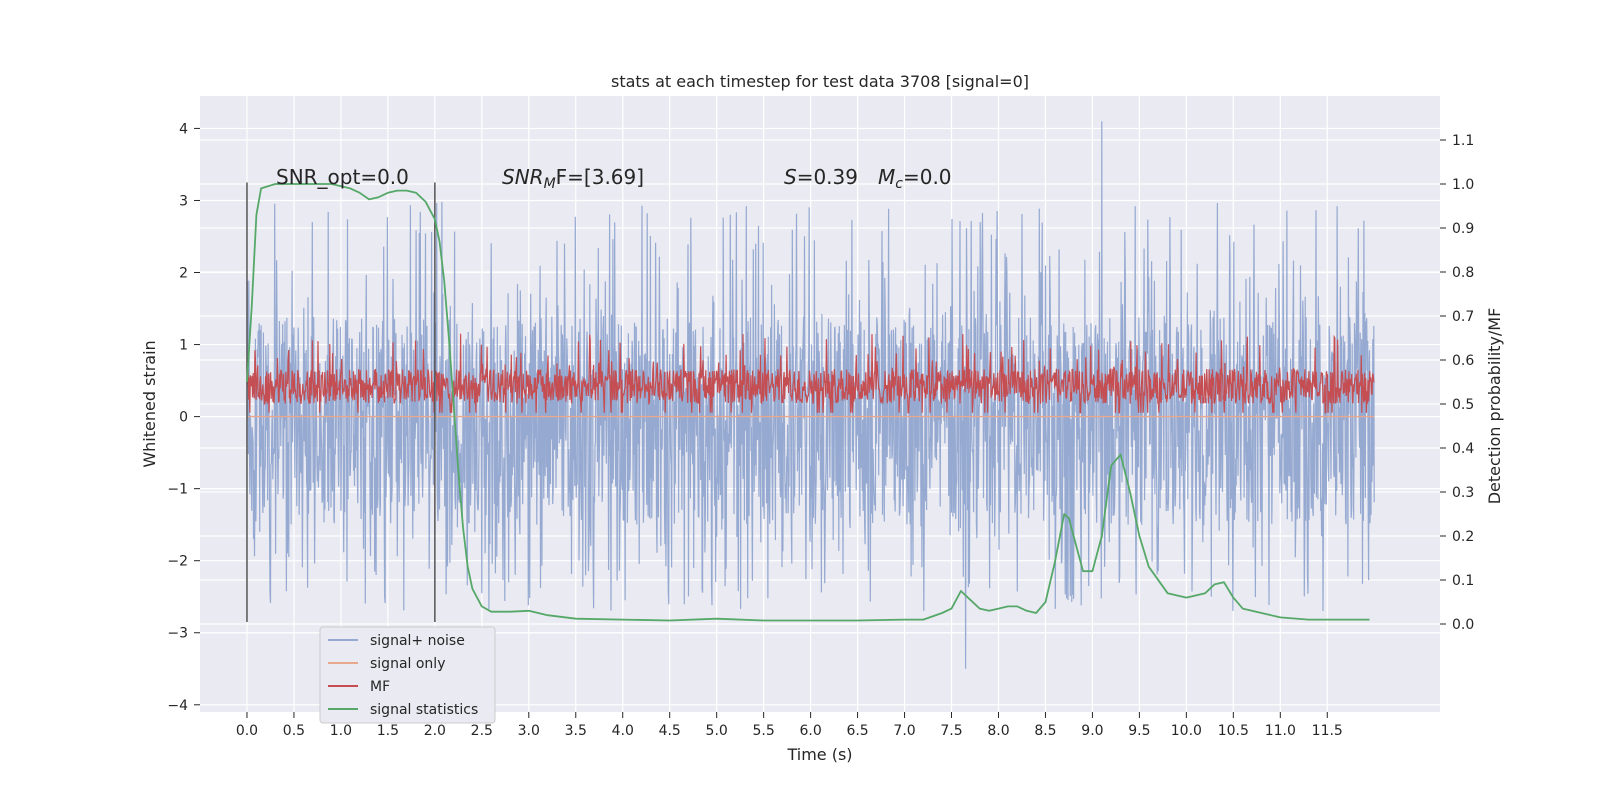 The width and height of the screenshot is (1600, 800). Describe the element at coordinates (482, 731) in the screenshot. I see `x-tick-label: 2.5` at that location.